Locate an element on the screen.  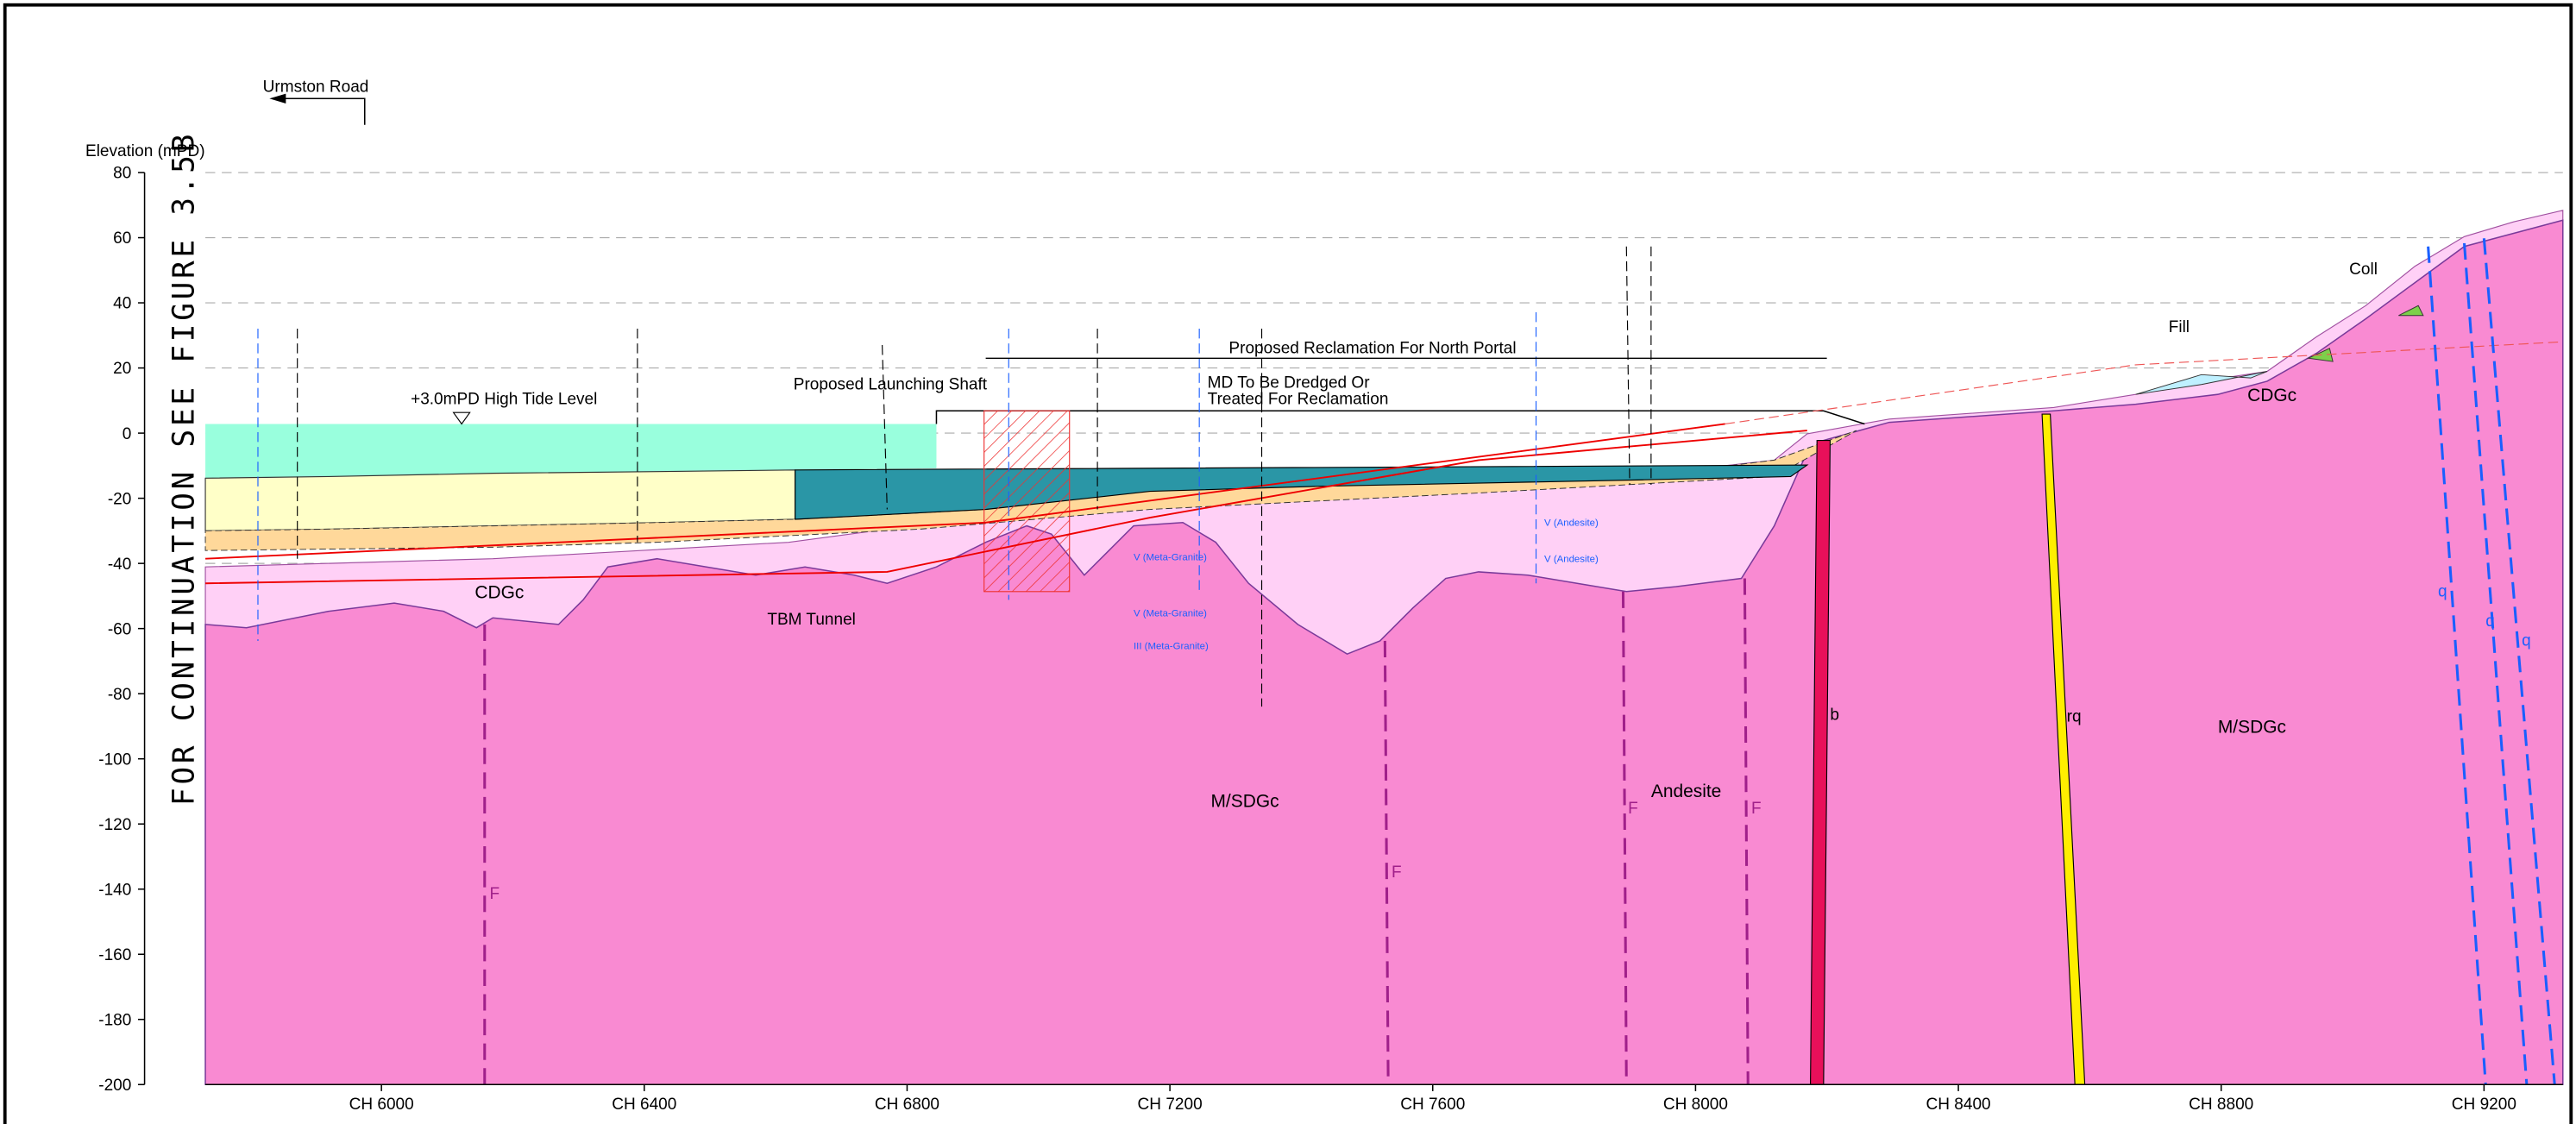
x-tick-label: CH 7200 is located at coordinates (1170, 1105).